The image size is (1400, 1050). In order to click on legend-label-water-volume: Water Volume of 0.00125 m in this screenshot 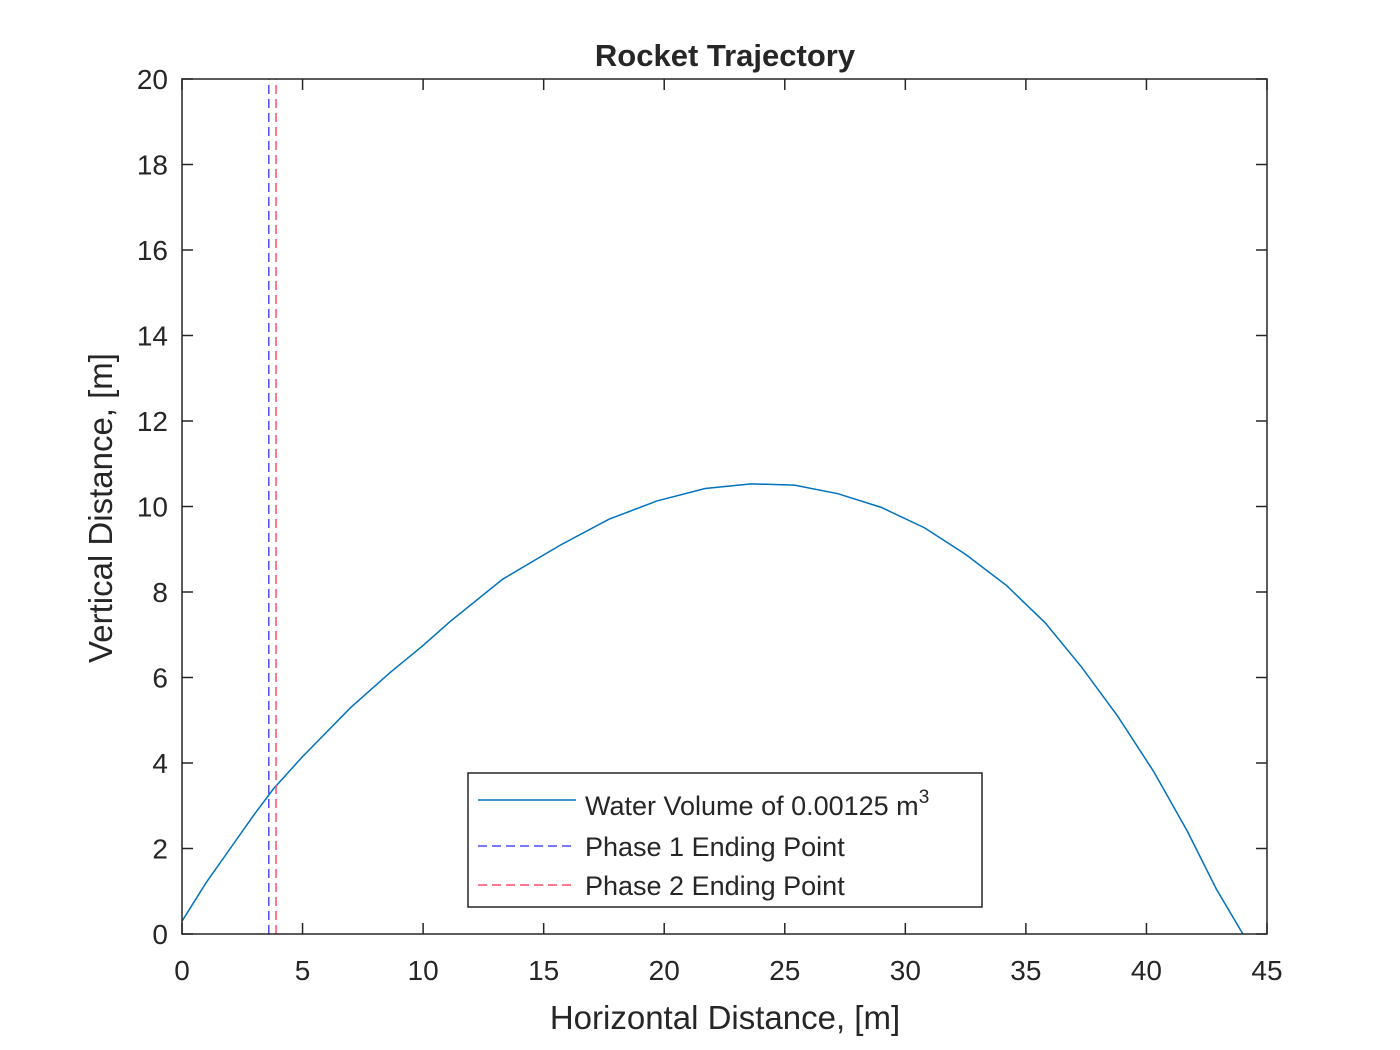, I will do `click(752, 806)`.